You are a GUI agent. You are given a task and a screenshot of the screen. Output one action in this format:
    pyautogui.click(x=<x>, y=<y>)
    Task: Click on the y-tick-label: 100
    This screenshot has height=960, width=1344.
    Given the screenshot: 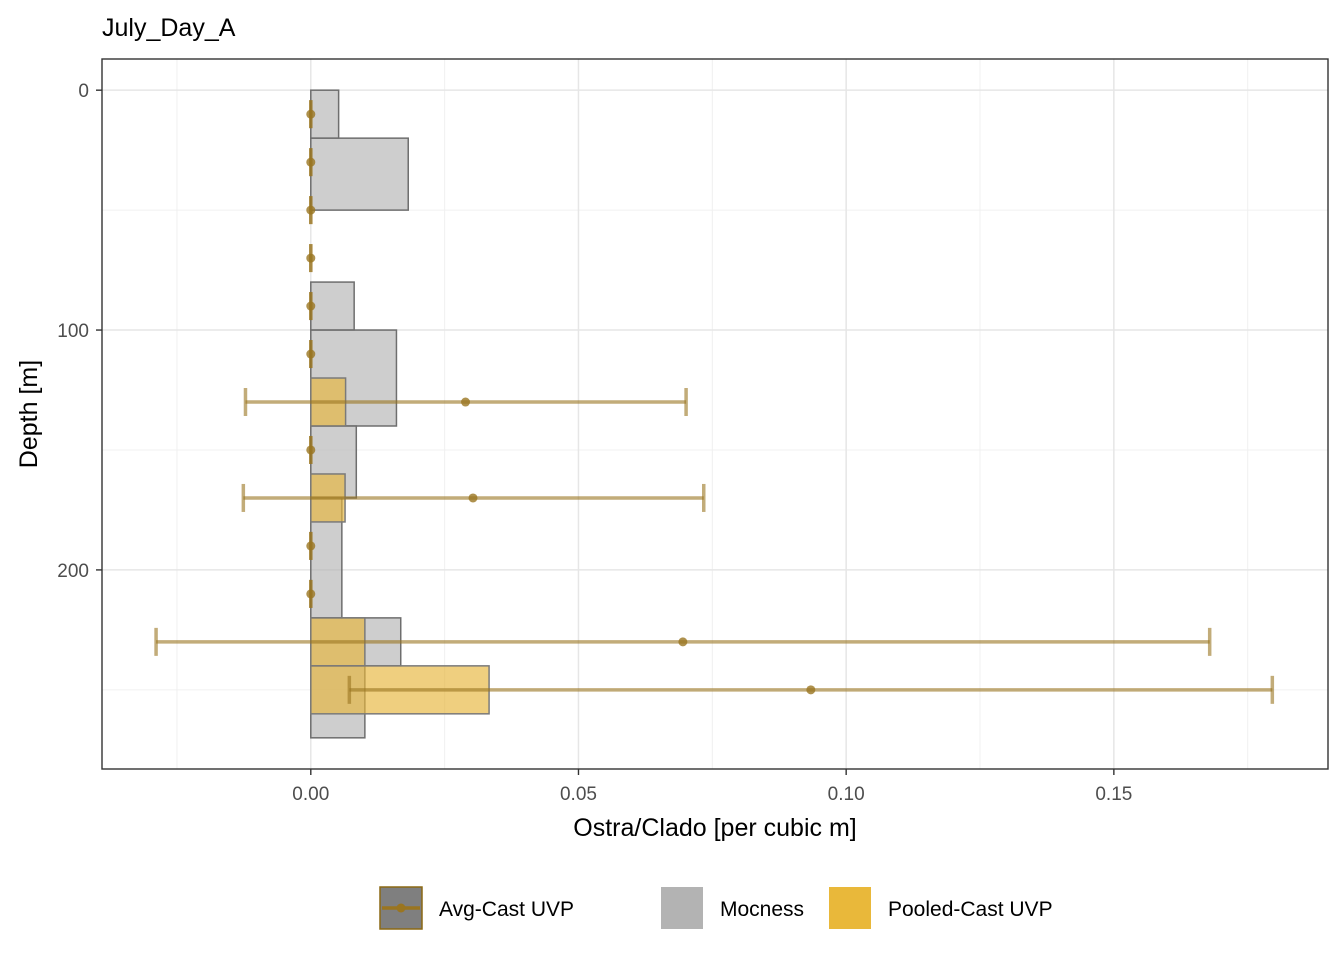 What is the action you would take?
    pyautogui.click(x=73, y=331)
    